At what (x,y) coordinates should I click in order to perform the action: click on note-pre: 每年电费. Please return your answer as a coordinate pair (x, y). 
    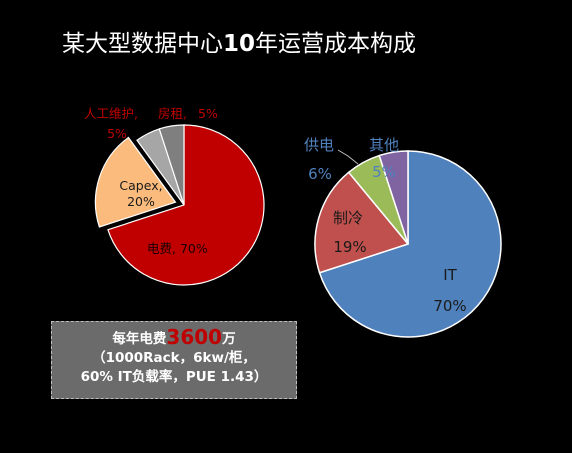
    Looking at the image, I should click on (139, 339).